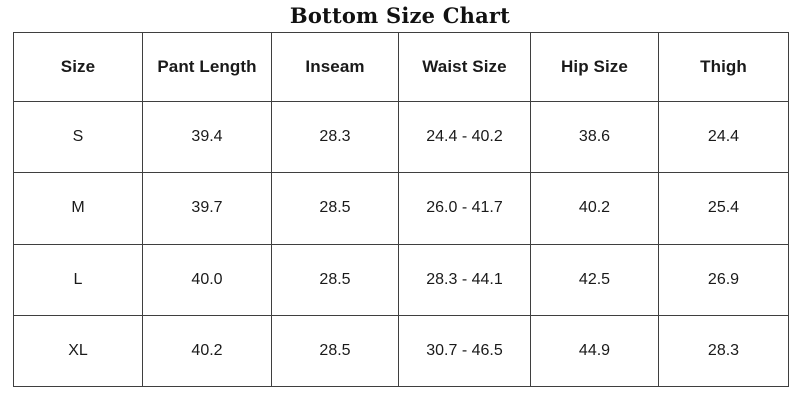 Image resolution: width=800 pixels, height=400 pixels. Describe the element at coordinates (400, 15) in the screenshot. I see `page-title: Bottom Size Chart` at that location.